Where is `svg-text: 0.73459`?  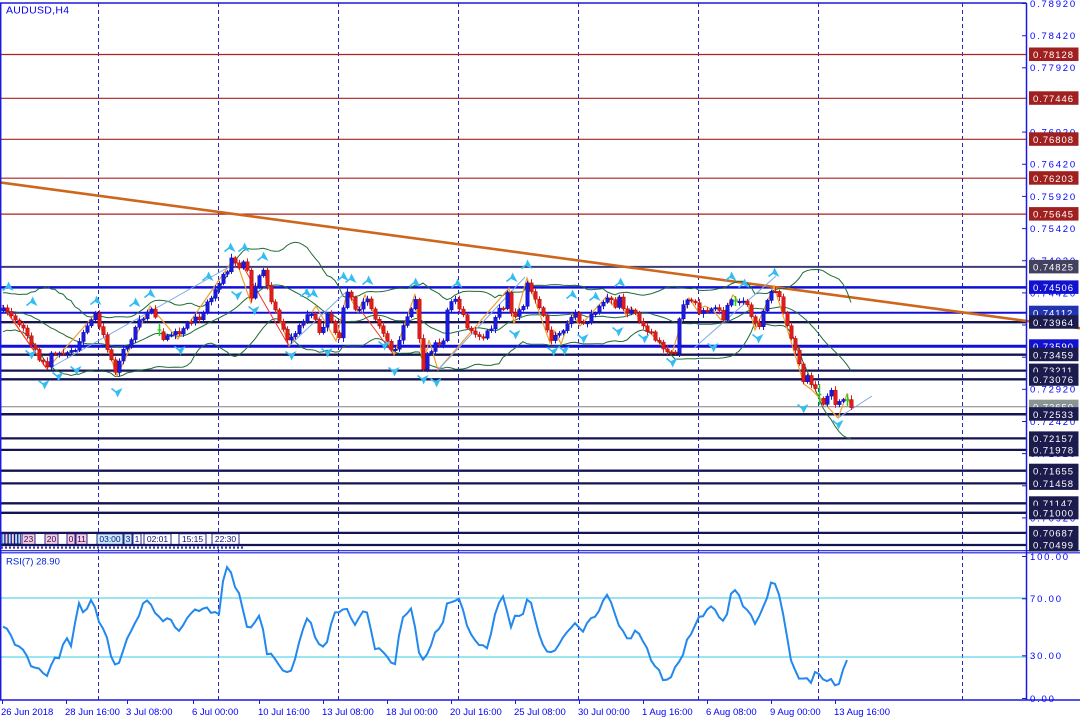 svg-text: 0.73459 is located at coordinates (1053, 355).